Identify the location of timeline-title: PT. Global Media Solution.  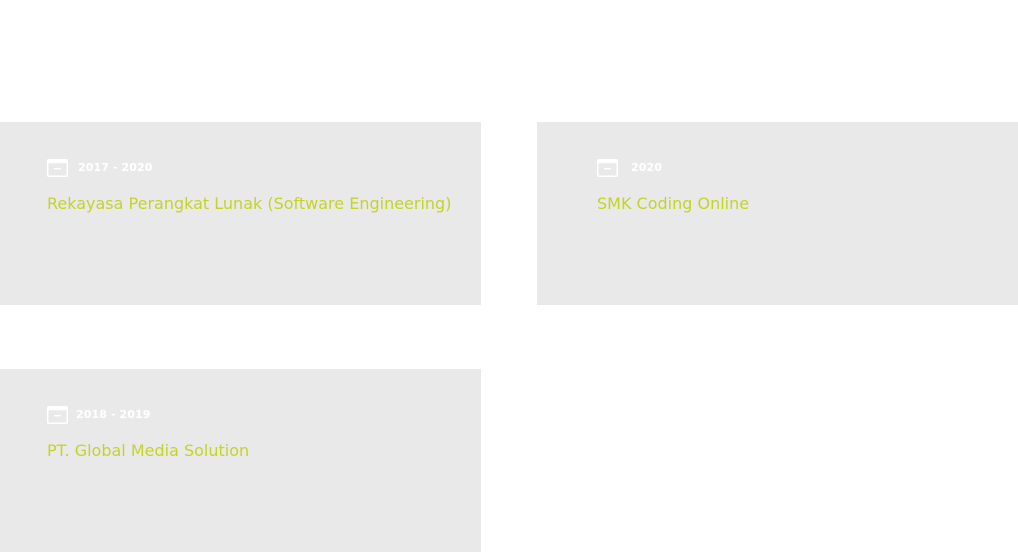
(148, 450).